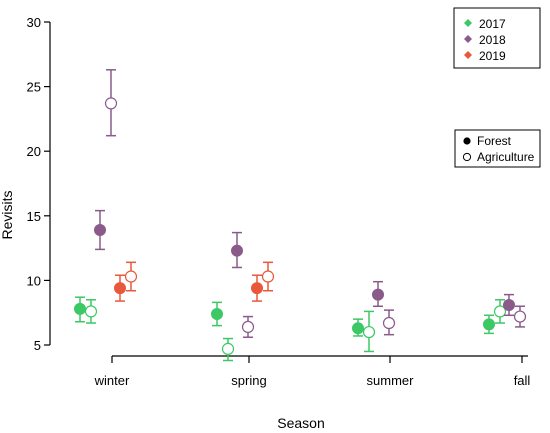 Image resolution: width=550 pixels, height=433 pixels. I want to click on y-tick-label: 5, so click(37, 345).